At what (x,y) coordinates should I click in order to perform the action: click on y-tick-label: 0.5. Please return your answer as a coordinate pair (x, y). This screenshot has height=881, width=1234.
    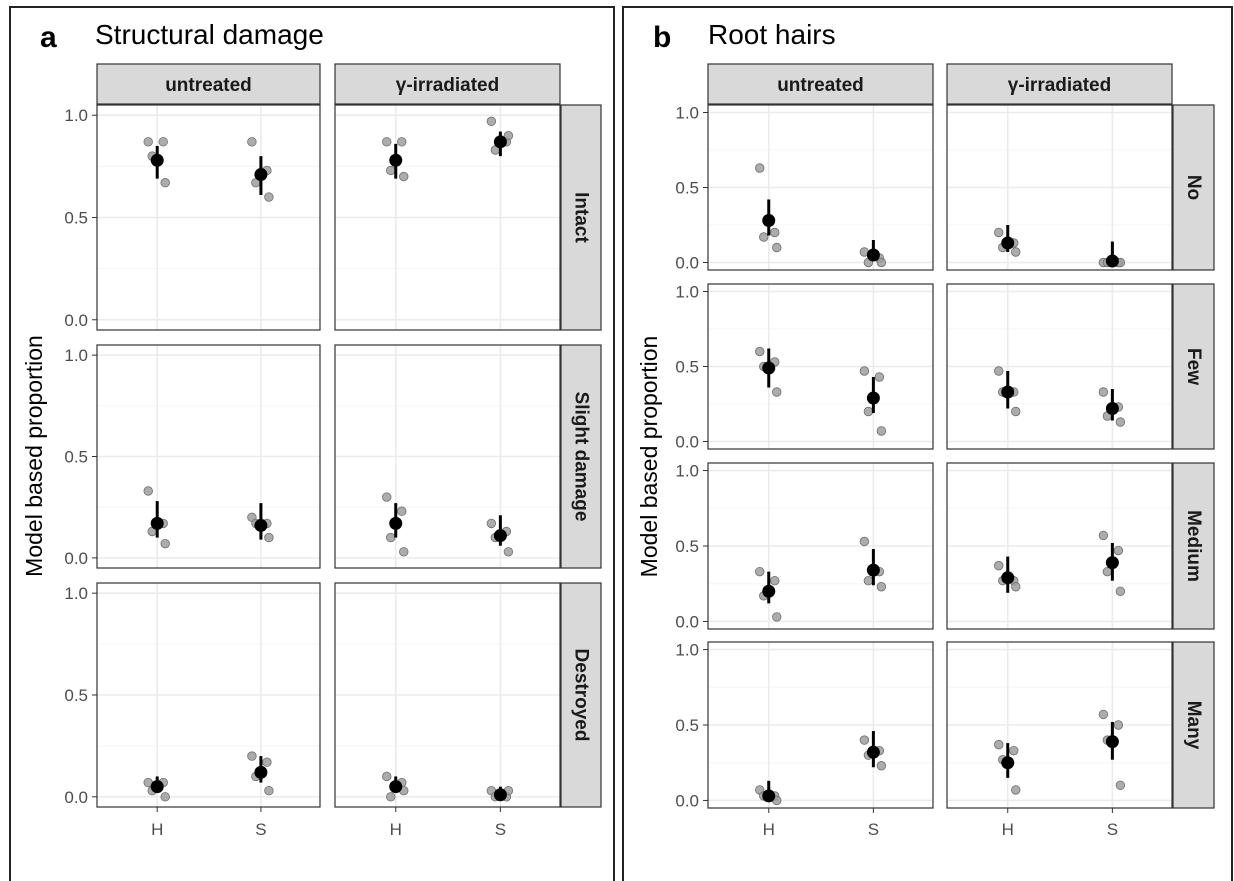
    Looking at the image, I should click on (76, 457).